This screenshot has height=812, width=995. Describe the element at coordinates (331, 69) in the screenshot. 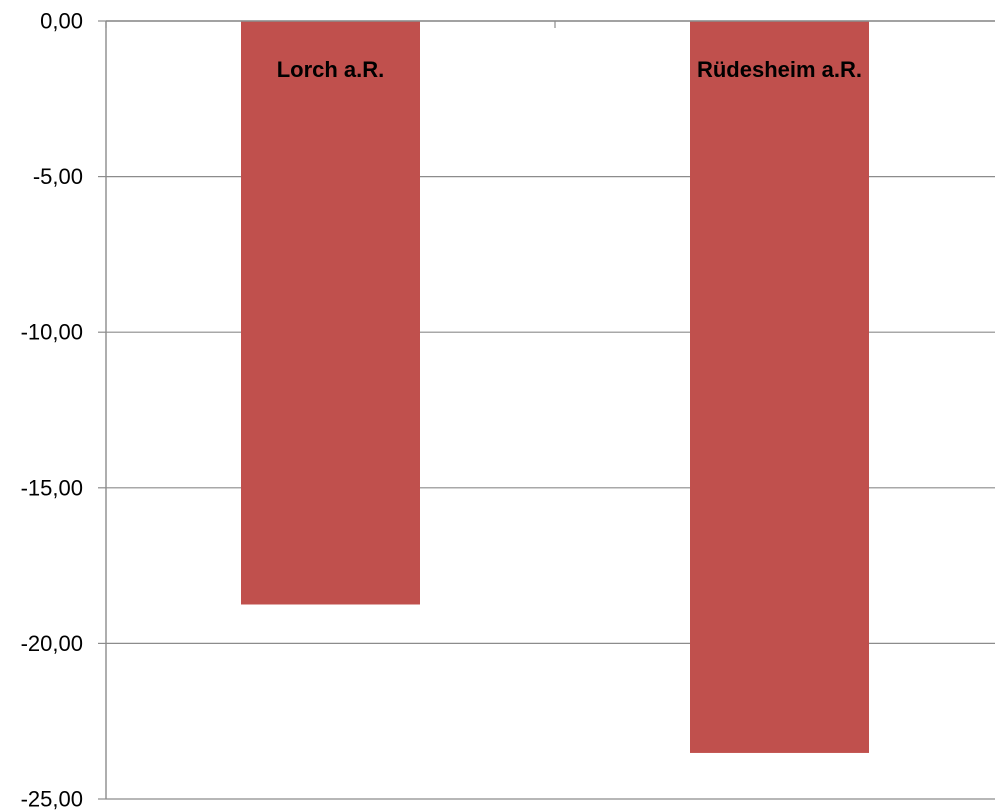

I see `category-label: Lorch a.R.` at that location.